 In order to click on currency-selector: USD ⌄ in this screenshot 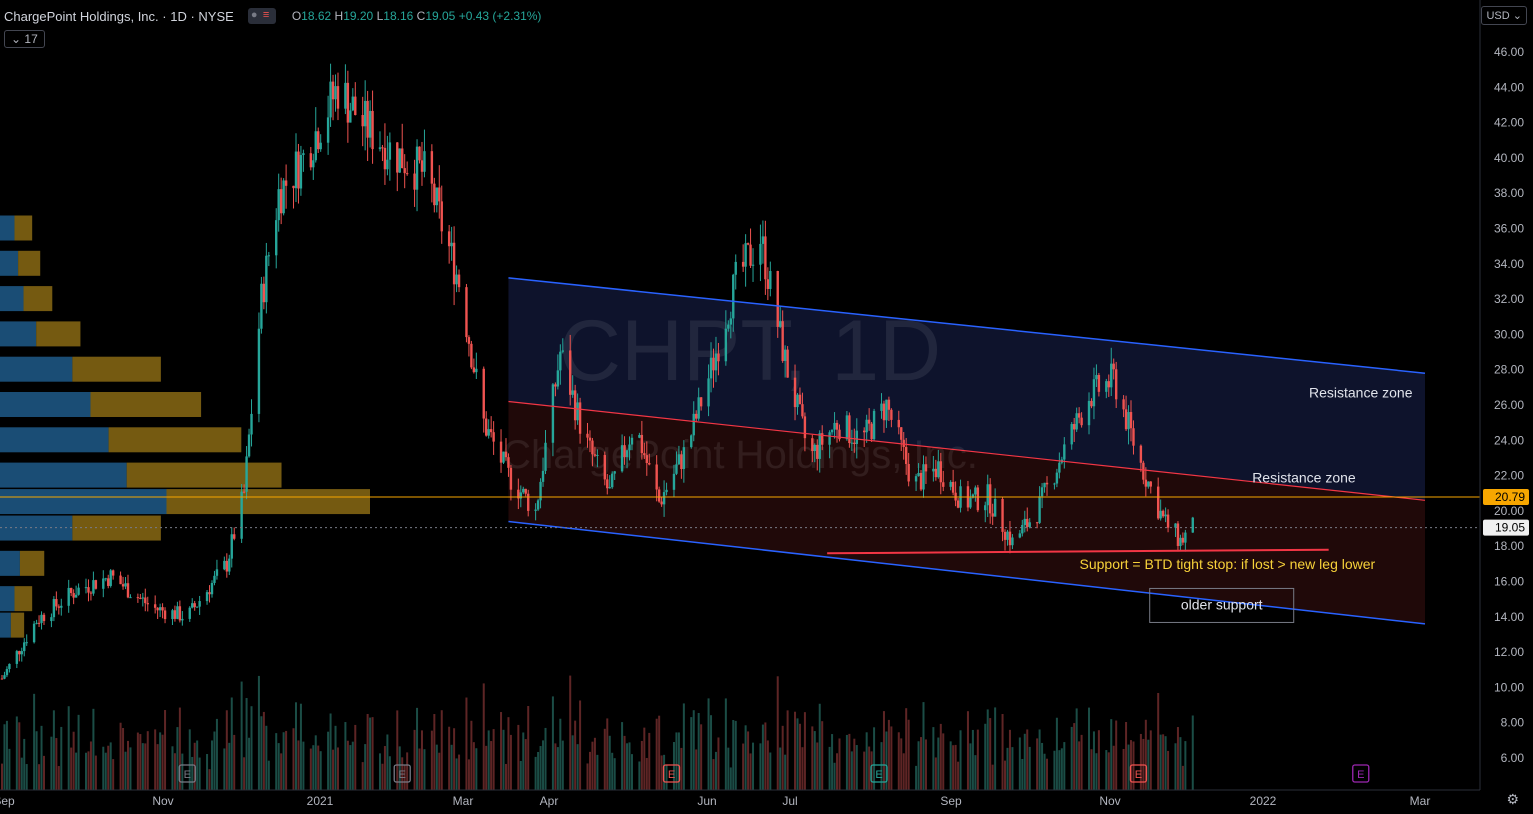, I will do `click(1504, 15)`.